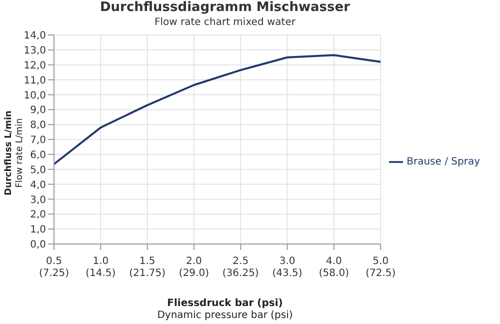  What do you see at coordinates (147, 267) in the screenshot?
I see `x-tick-label: 1.5 (21.75)` at bounding box center [147, 267].